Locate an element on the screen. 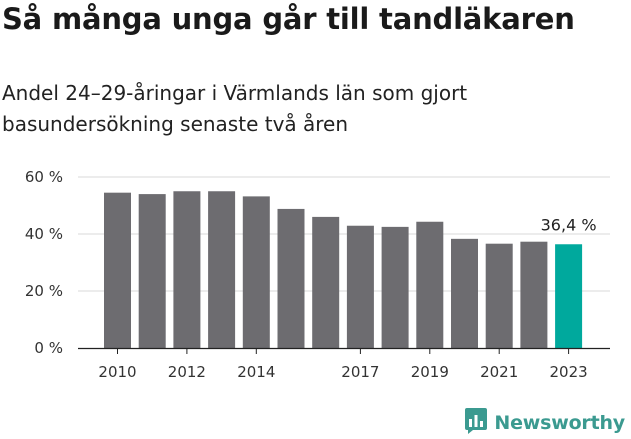  x-tick-label: 2017 is located at coordinates (360, 372).